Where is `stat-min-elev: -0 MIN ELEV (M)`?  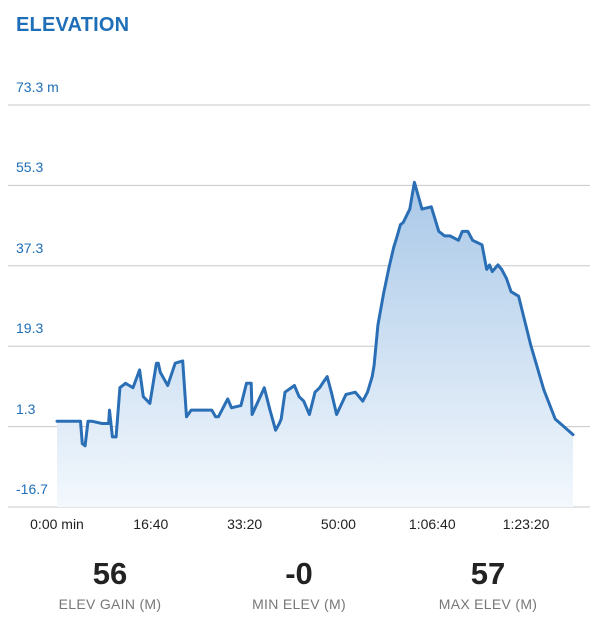
stat-min-elev: -0 MIN ELEV (M) is located at coordinates (299, 584).